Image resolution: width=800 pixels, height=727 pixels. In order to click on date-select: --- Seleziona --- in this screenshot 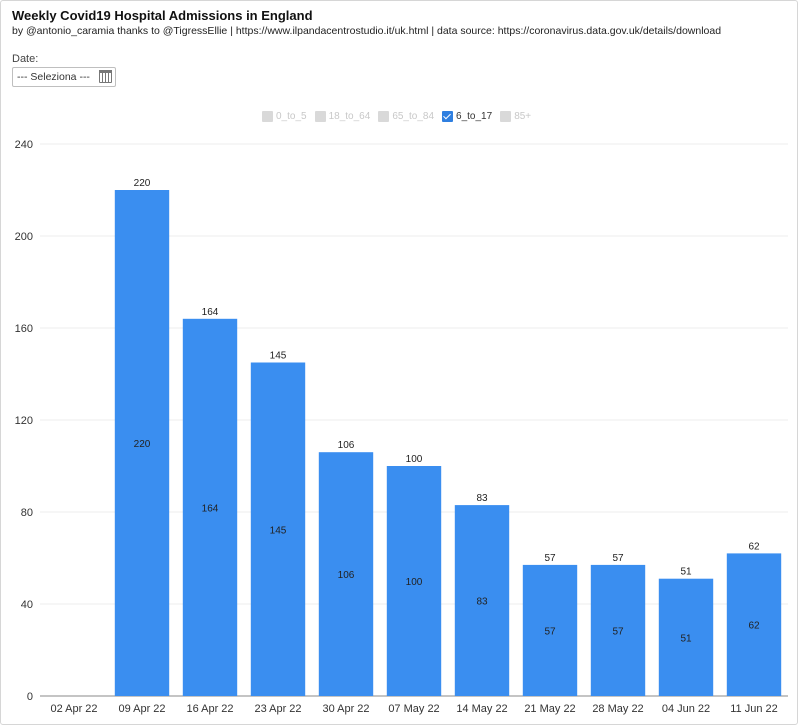, I will do `click(64, 77)`.